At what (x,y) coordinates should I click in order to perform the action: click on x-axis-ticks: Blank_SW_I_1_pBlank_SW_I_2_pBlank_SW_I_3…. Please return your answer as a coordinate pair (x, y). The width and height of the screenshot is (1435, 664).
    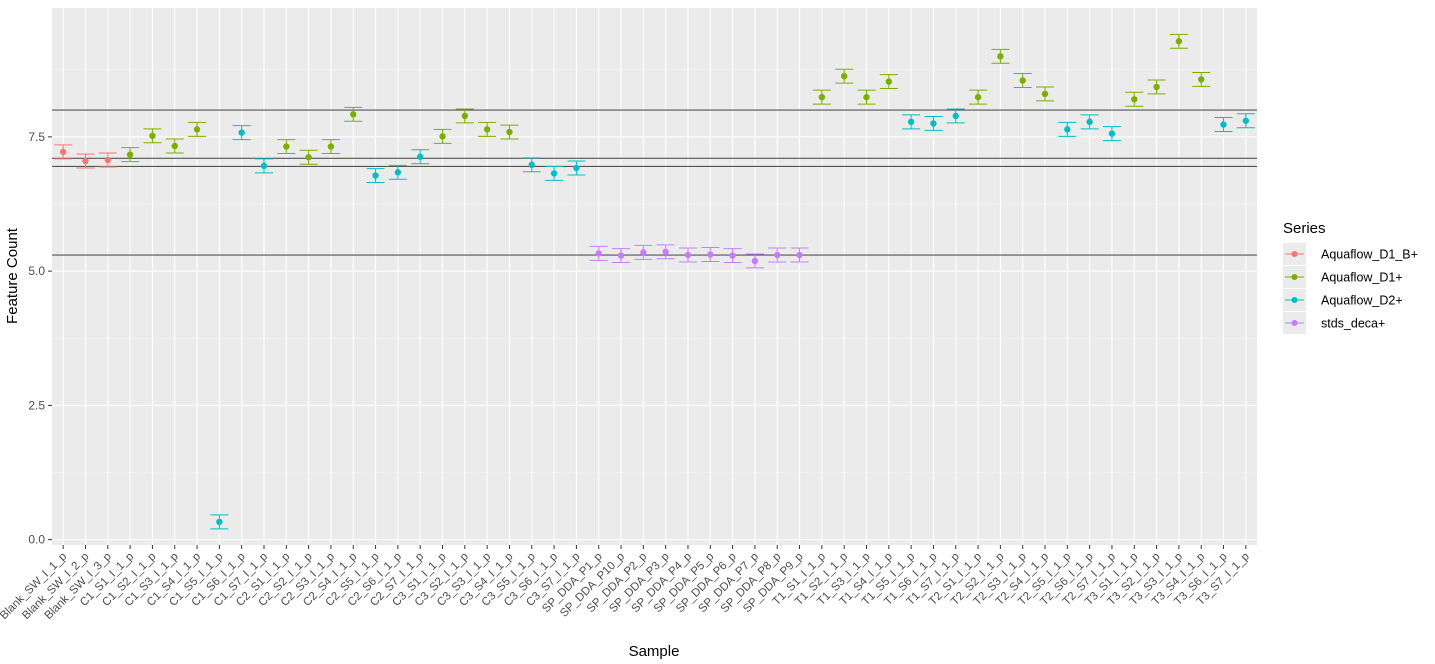
    Looking at the image, I should click on (626, 583).